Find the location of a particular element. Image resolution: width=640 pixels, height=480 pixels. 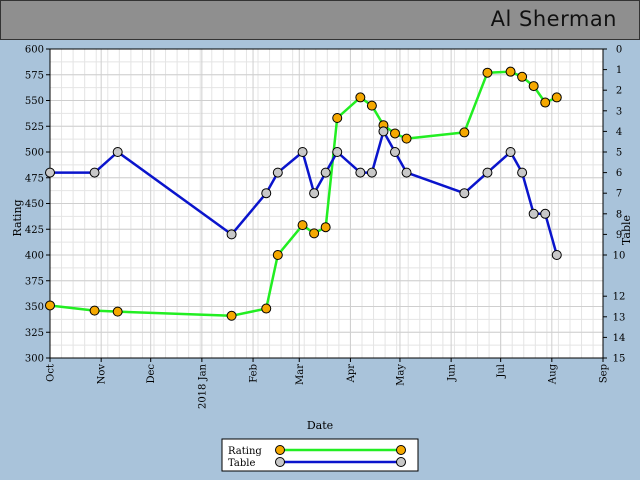

header-bar: Al Sherman is located at coordinates (320, 20).